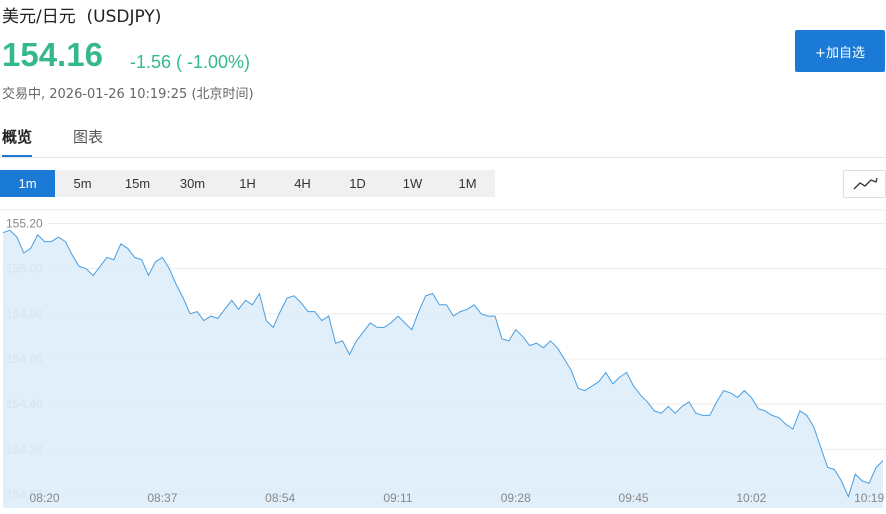  What do you see at coordinates (17, 142) in the screenshot?
I see `tab: 概览` at bounding box center [17, 142].